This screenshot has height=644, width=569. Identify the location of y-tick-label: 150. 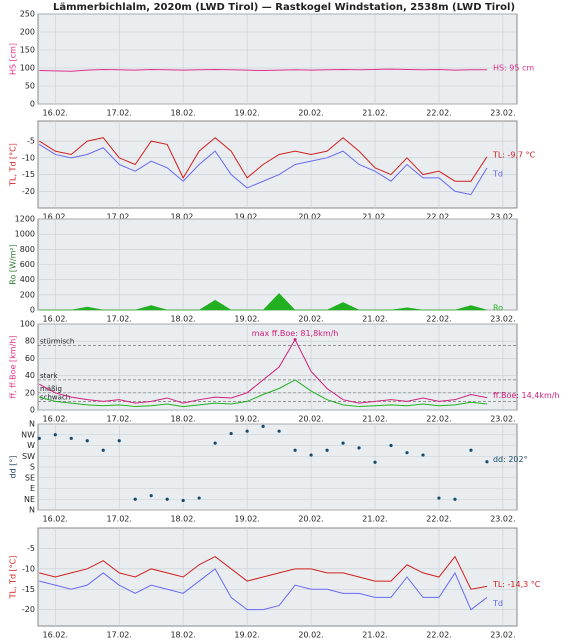
(27, 50).